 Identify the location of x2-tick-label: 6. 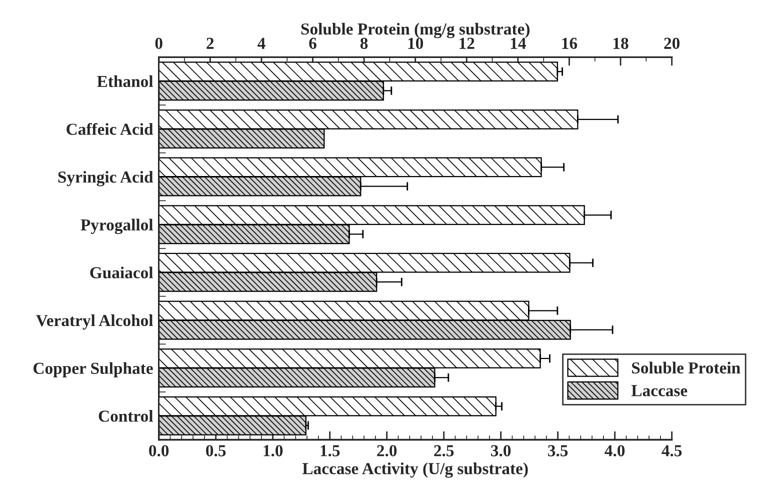
(312, 43).